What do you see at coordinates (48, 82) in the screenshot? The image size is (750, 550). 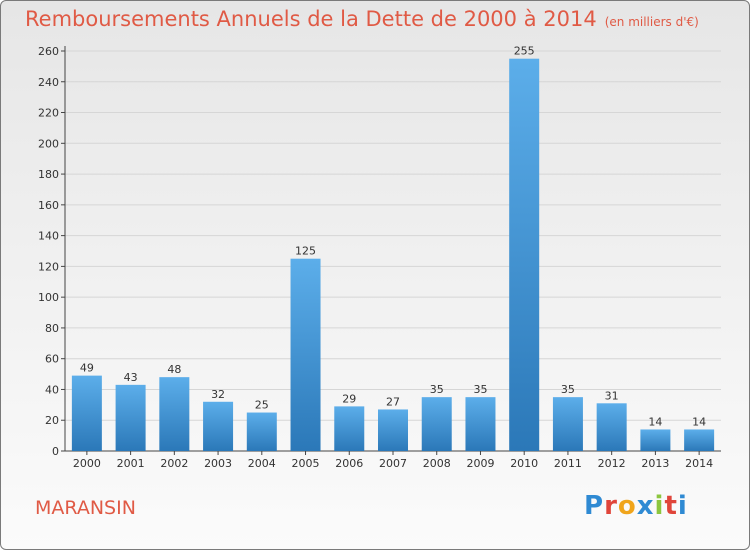 I see `y-tick-label: 240` at bounding box center [48, 82].